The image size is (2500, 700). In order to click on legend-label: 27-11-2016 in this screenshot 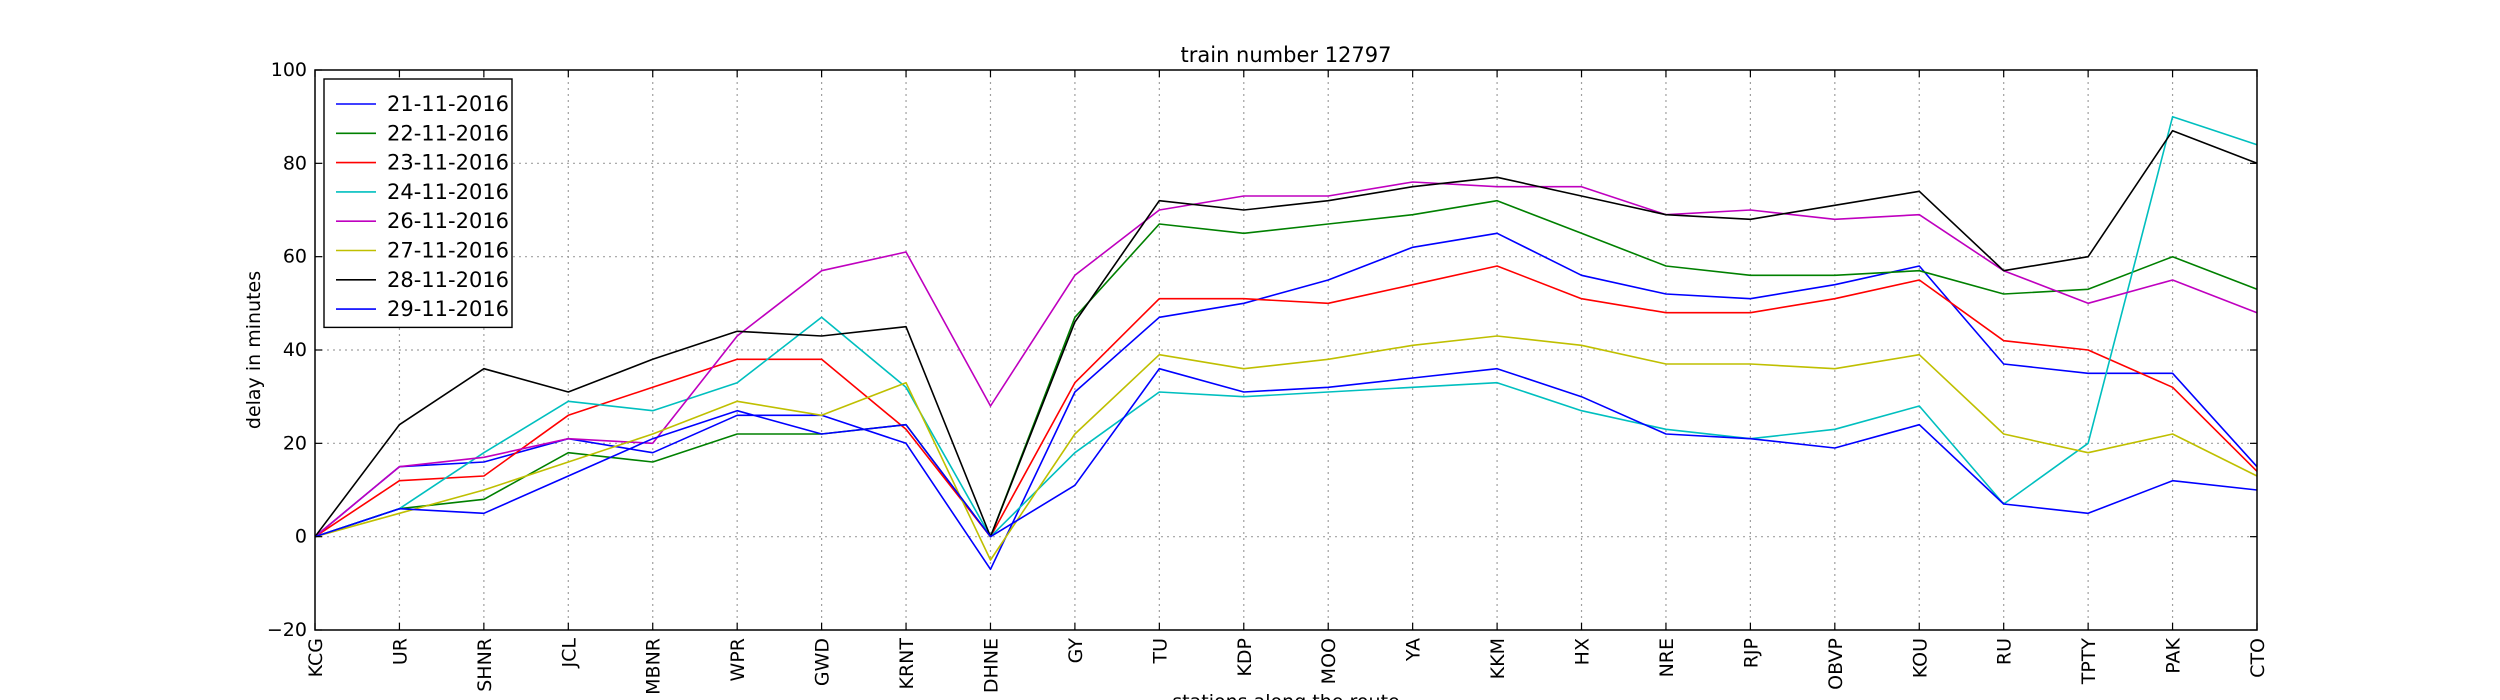, I will do `click(448, 251)`.